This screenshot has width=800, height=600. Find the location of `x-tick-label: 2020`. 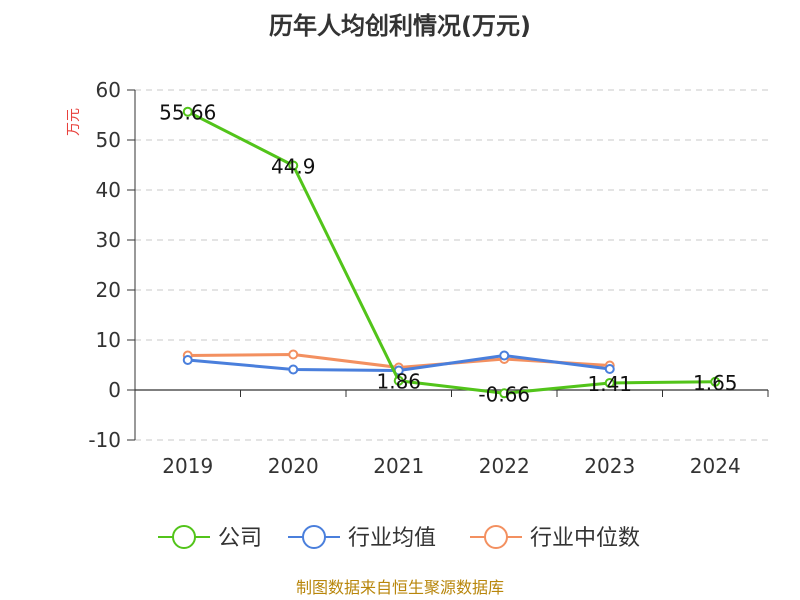

x-tick-label: 2020 is located at coordinates (293, 466).